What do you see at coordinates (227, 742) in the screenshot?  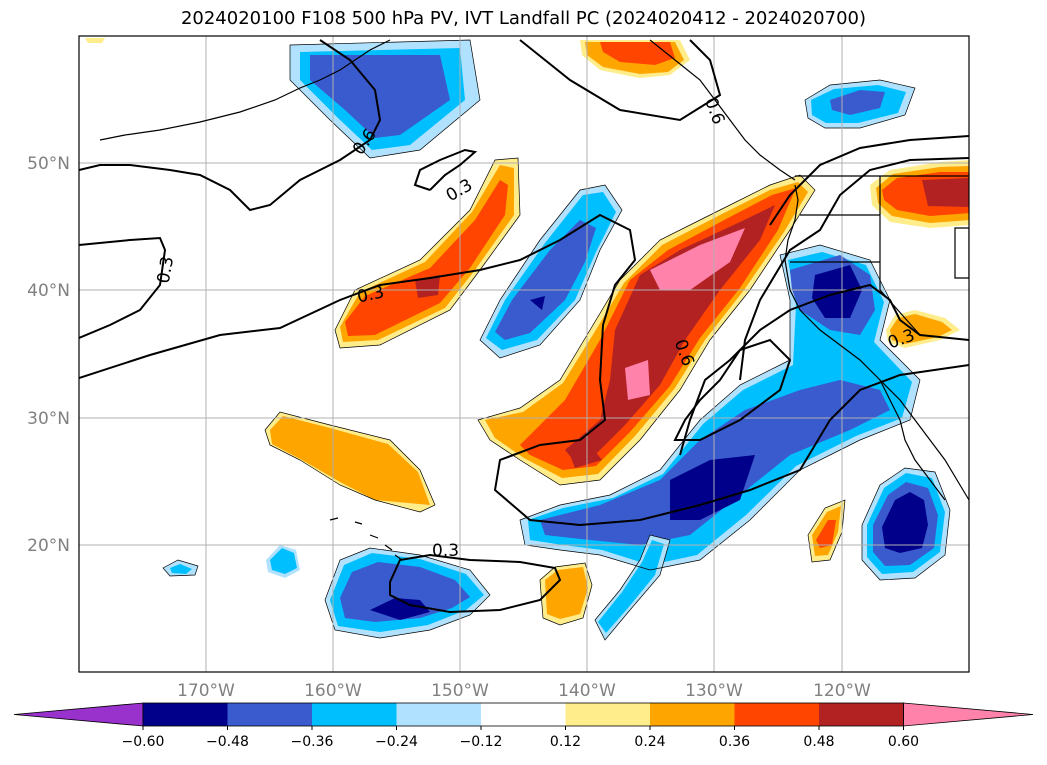 I see `colorbar-tick-label: −0.48` at bounding box center [227, 742].